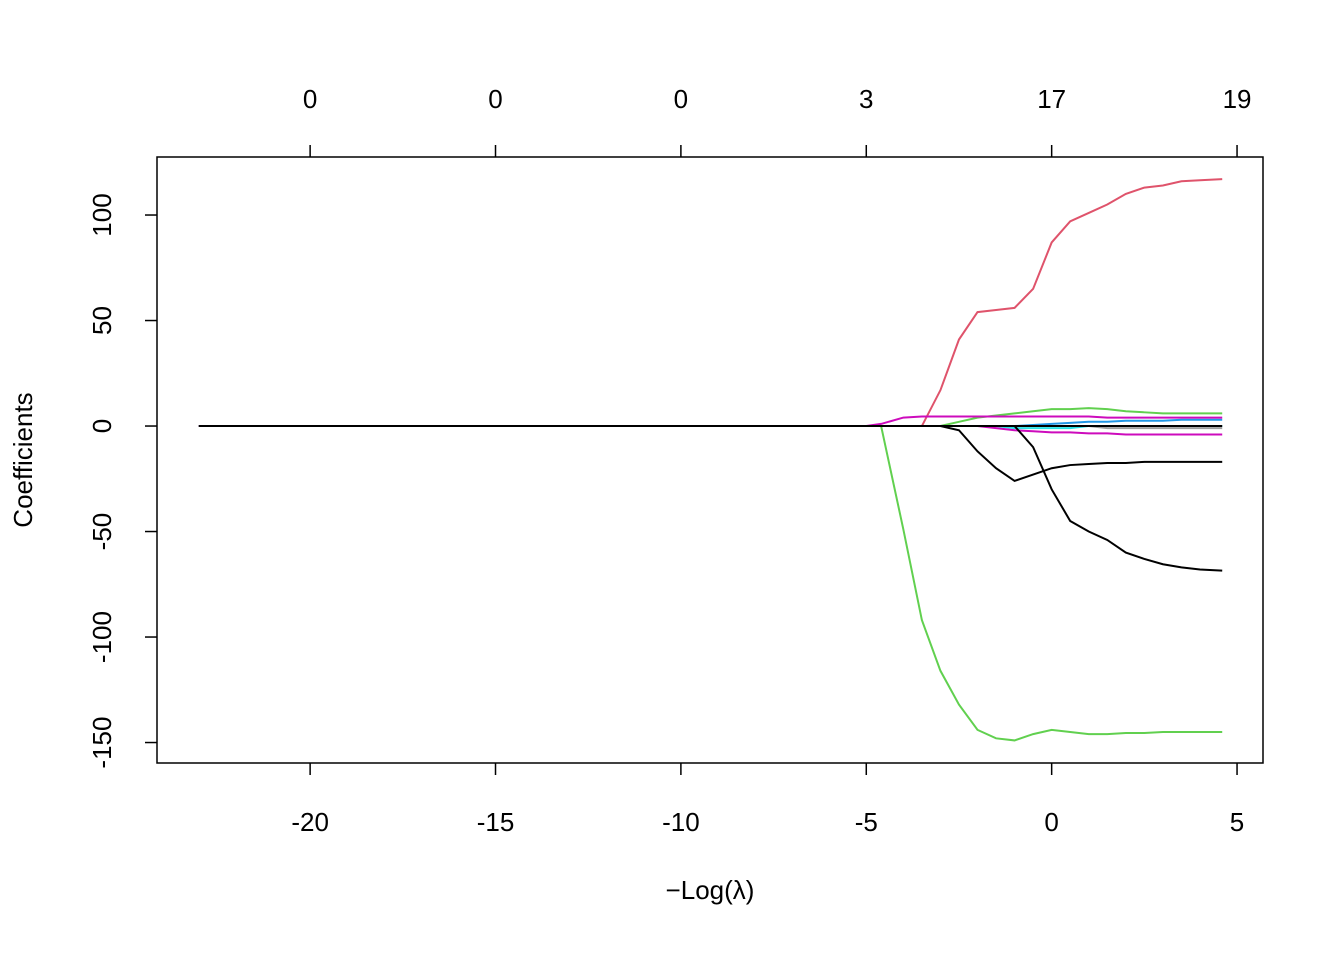  I want to click on x2-tick-label: 17, so click(1051, 99).